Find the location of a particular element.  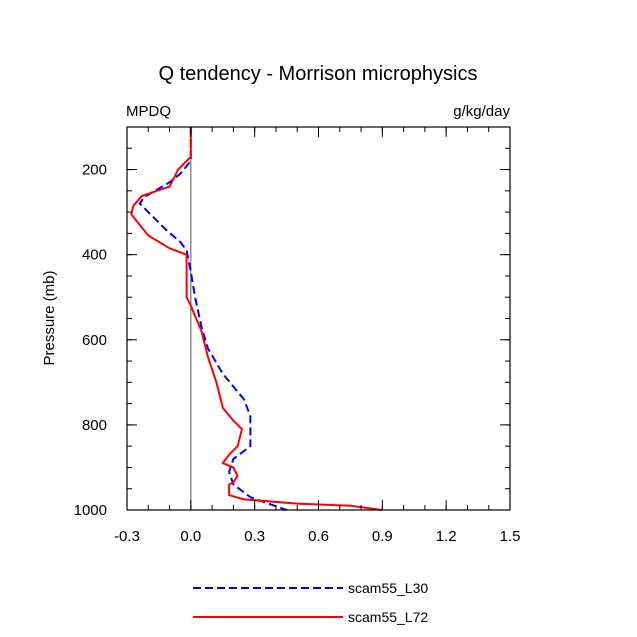

variable-label: MPDQ is located at coordinates (148, 111).